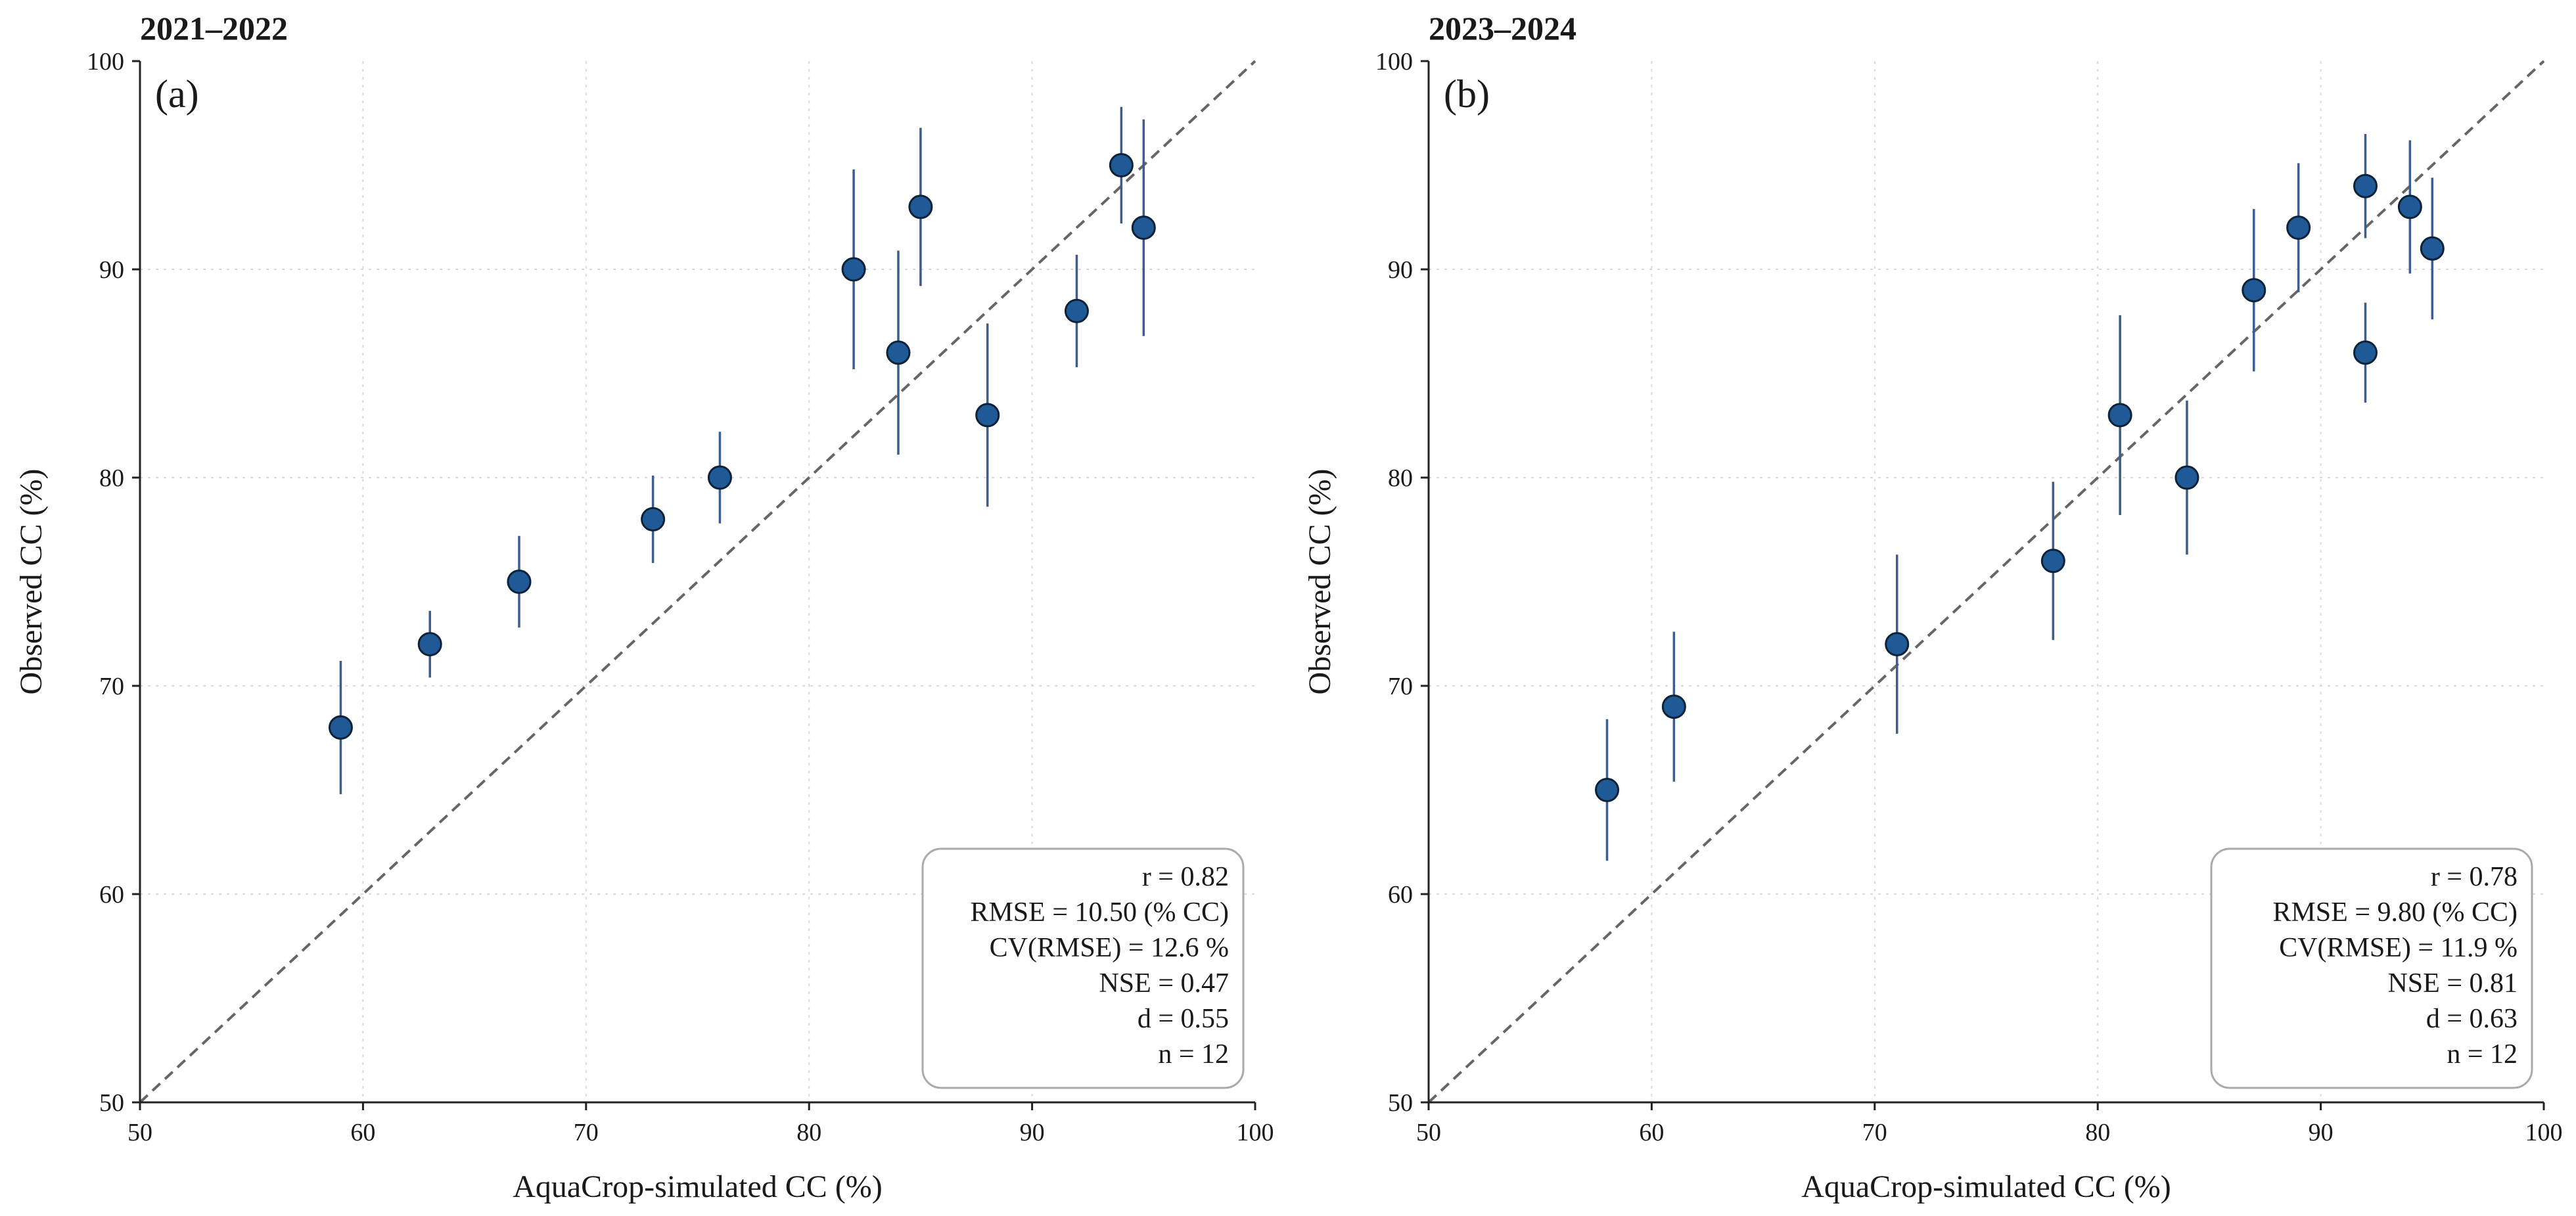 Image resolution: width=2576 pixels, height=1216 pixels. What do you see at coordinates (2452, 983) in the screenshot?
I see `stats-line: NSE = 0.81` at bounding box center [2452, 983].